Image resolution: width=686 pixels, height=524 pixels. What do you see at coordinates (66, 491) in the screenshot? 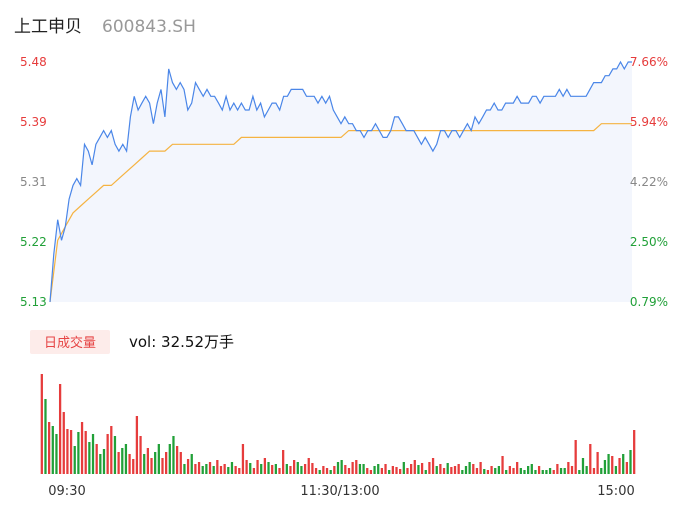
I see `time-tick-label: 09:30` at bounding box center [66, 491].